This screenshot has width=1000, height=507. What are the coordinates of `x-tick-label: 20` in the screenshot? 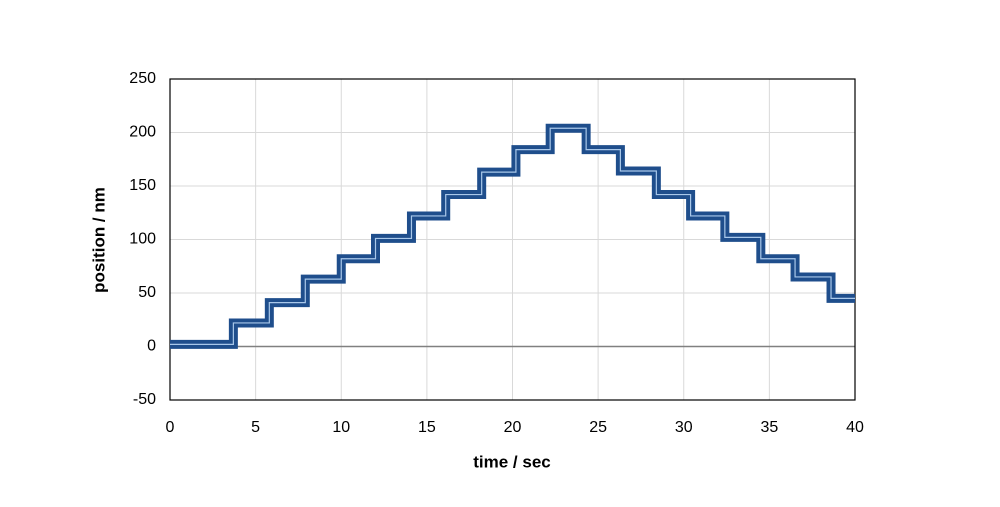 It's located at (513, 427).